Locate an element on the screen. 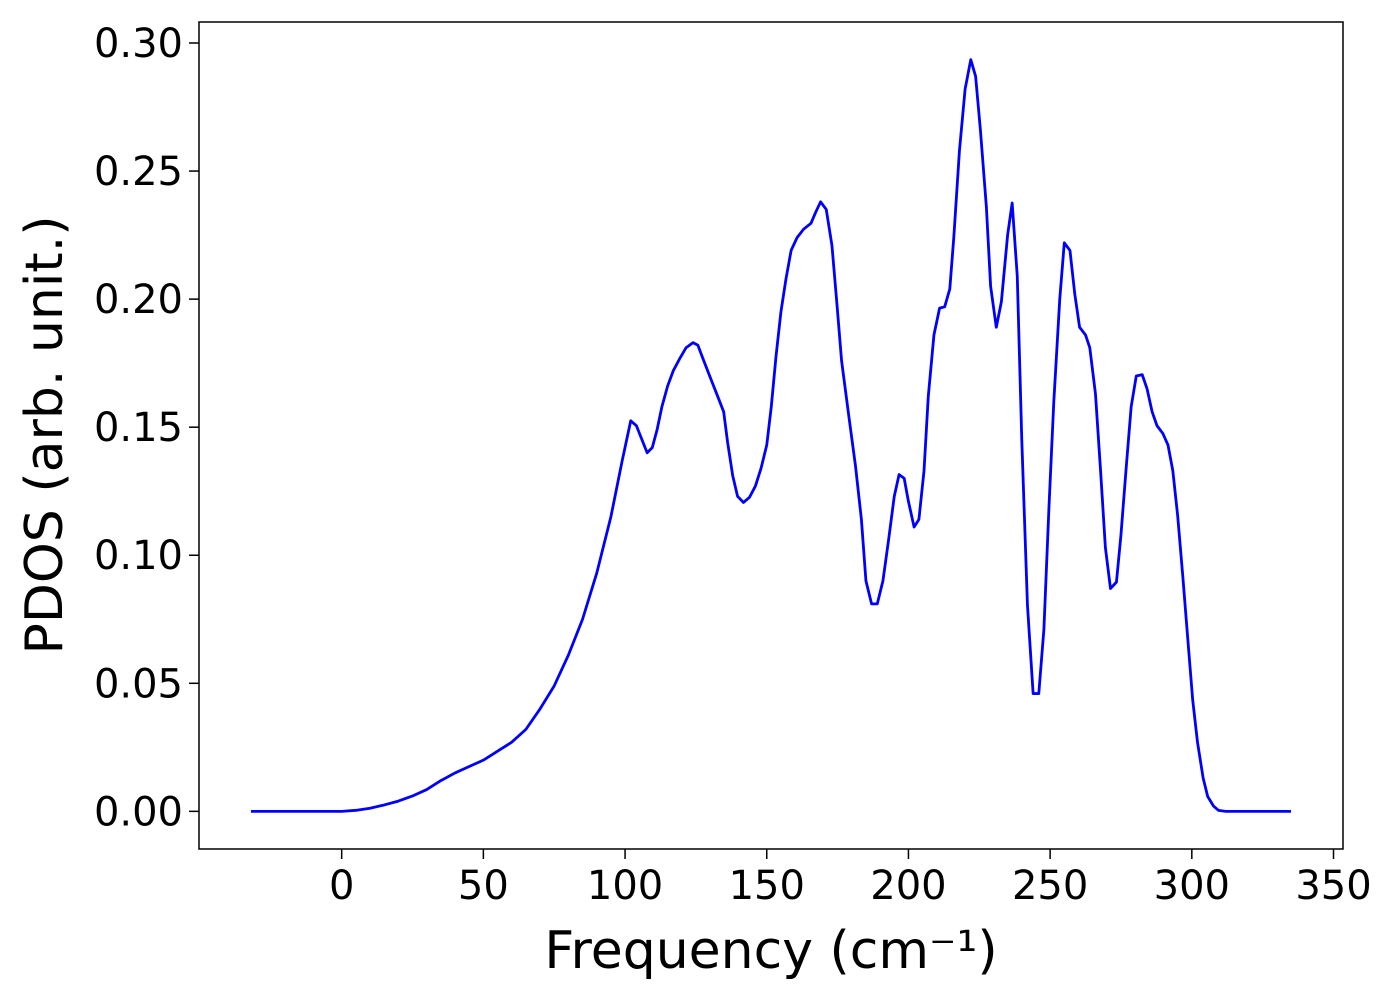 This screenshot has width=1400, height=1000. y-axis-label: PDOS (arb. unit.) is located at coordinates (45, 434).